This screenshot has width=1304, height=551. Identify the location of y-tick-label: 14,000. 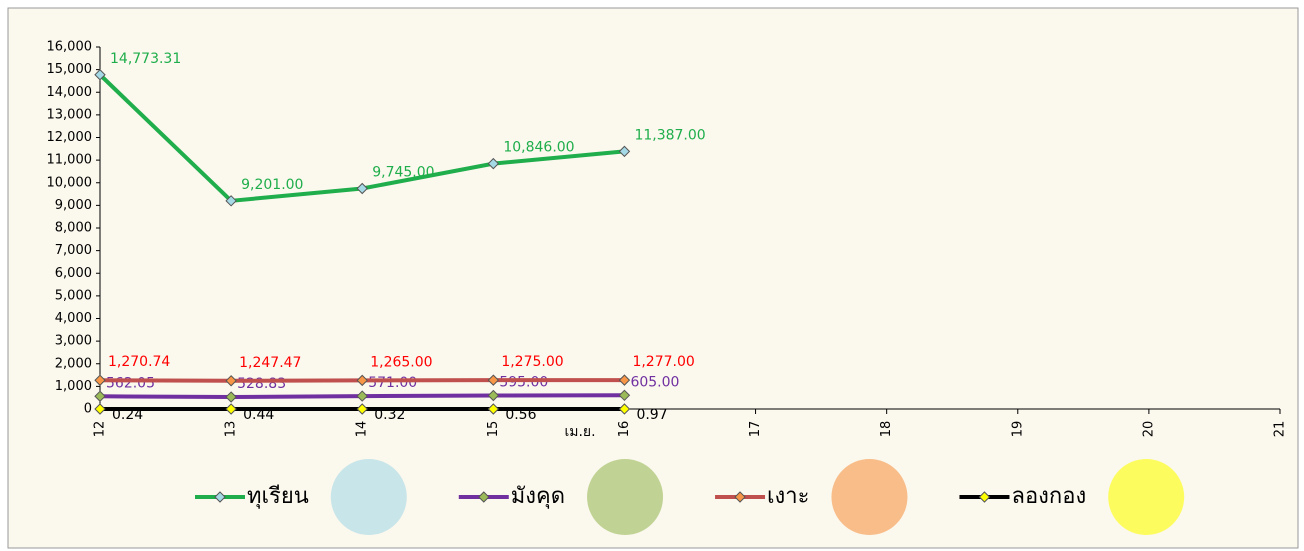
(70, 92).